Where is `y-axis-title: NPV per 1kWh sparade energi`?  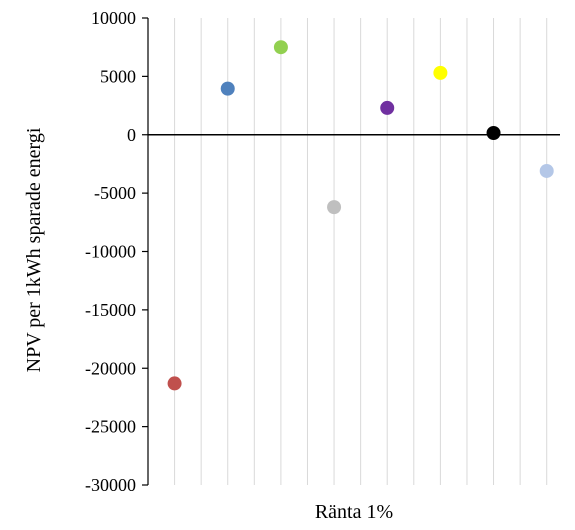 y-axis-title: NPV per 1kWh sparade energi is located at coordinates (34, 249).